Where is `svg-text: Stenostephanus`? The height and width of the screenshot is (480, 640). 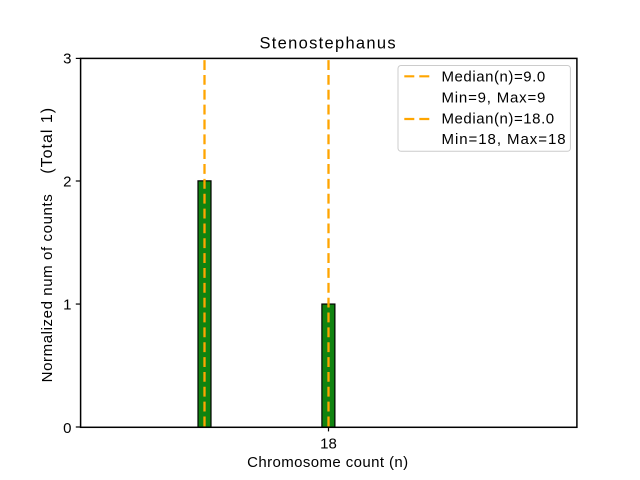 svg-text: Stenostephanus is located at coordinates (327, 43).